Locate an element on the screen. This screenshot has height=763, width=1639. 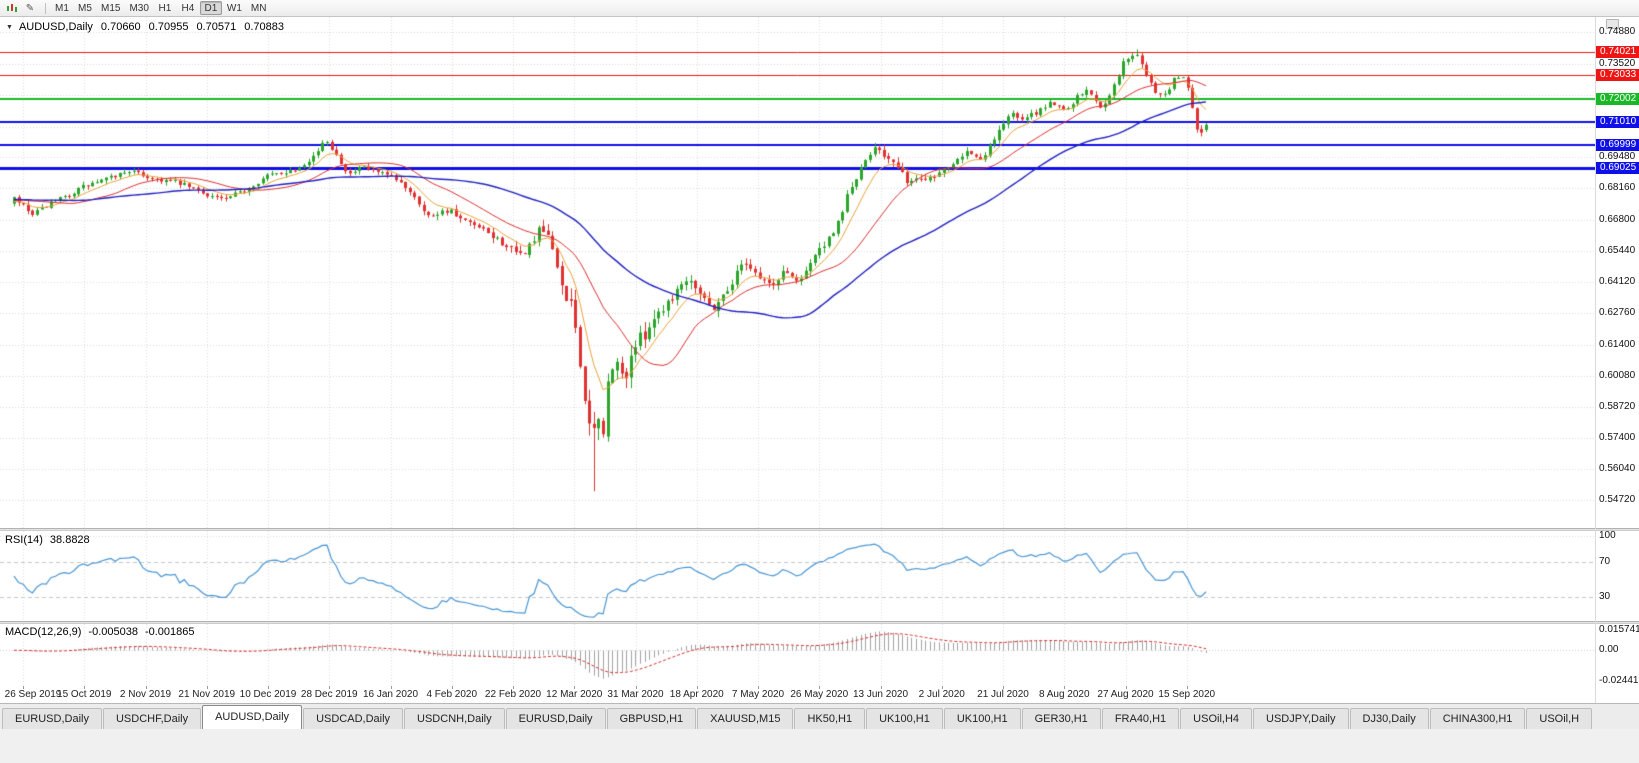
chart-tab-xauusd-m15: XAUUSD,M15 is located at coordinates (745, 718).